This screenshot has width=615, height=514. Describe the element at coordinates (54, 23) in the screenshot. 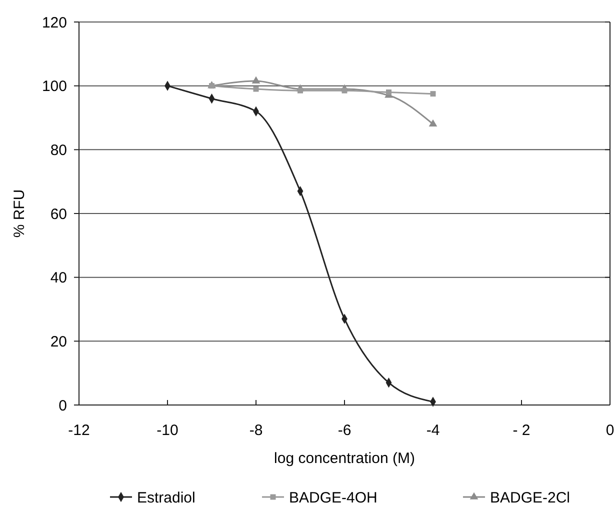

I see `y-tick-label: 120` at that location.